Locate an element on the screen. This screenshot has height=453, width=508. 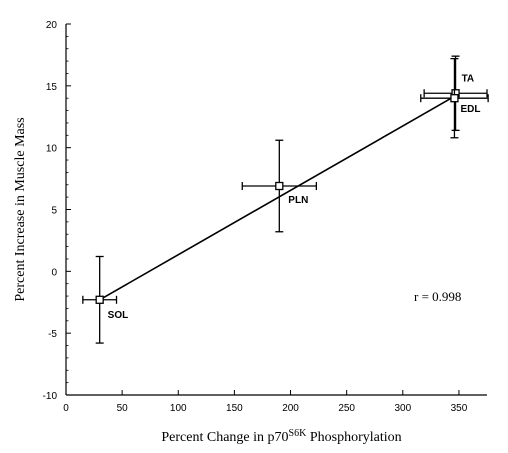
x-axis-title-suffix: Phosphorylation is located at coordinates (353, 437).